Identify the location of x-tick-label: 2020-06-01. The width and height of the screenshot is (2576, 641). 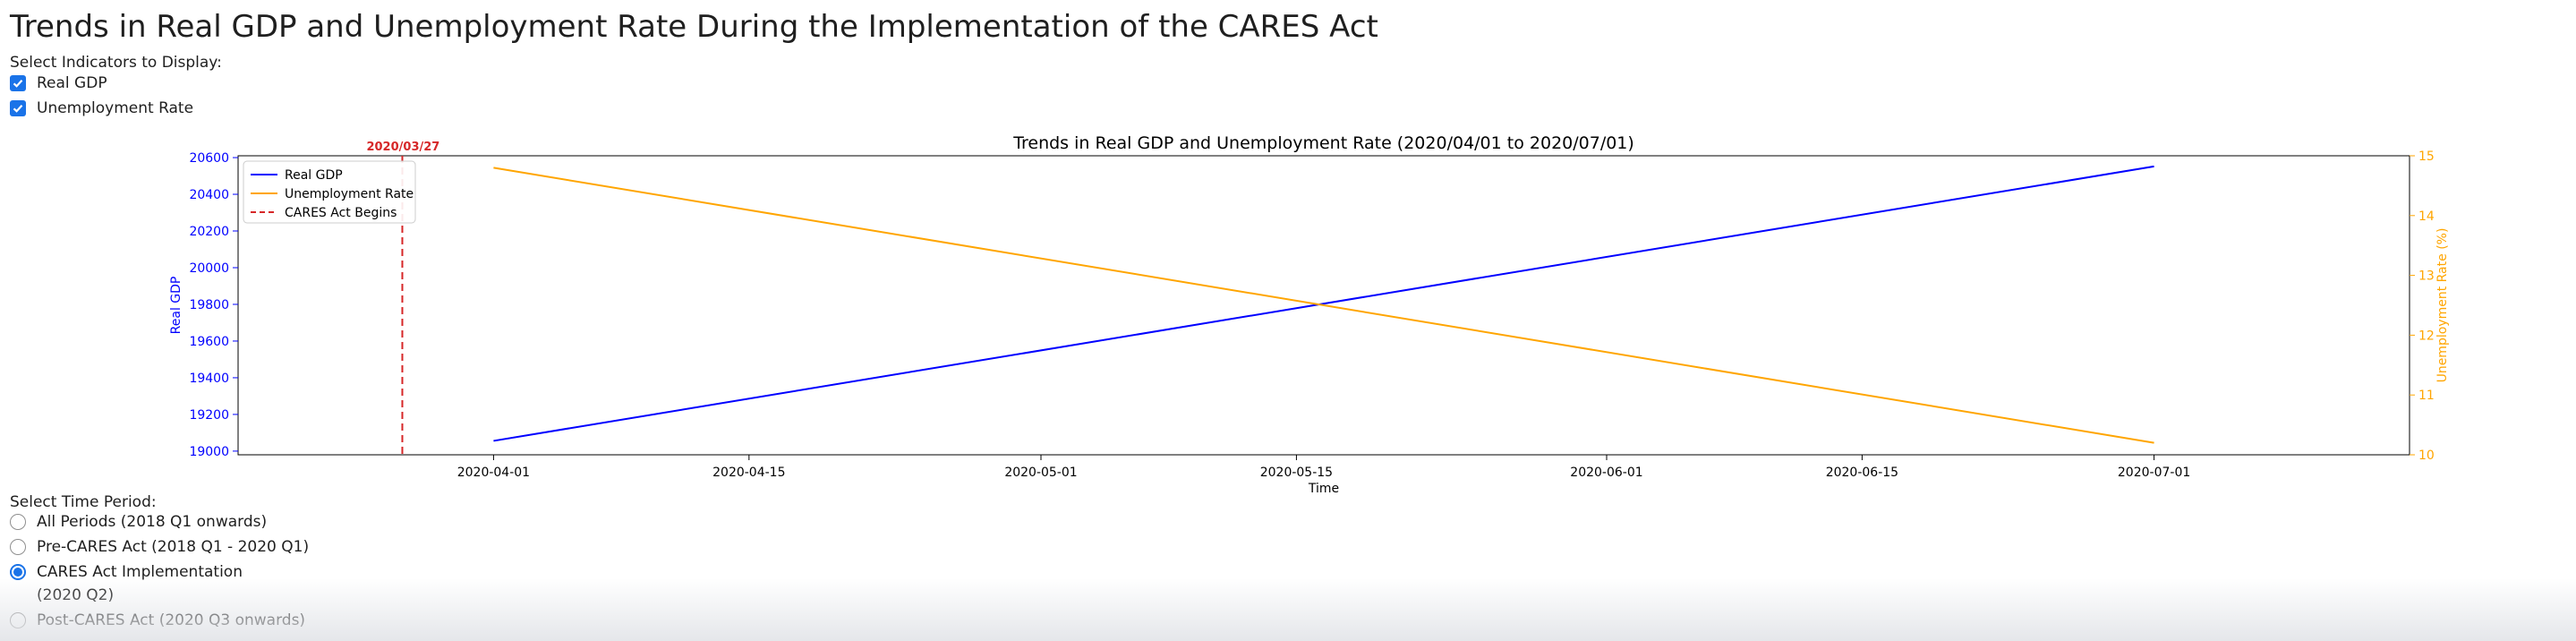
(1606, 473).